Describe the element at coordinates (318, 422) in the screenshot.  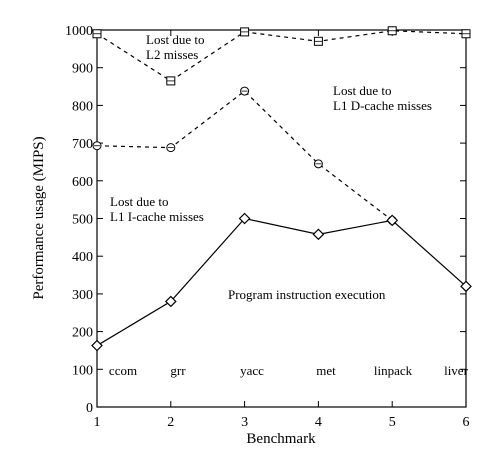
I see `x-tick-label: 4` at that location.